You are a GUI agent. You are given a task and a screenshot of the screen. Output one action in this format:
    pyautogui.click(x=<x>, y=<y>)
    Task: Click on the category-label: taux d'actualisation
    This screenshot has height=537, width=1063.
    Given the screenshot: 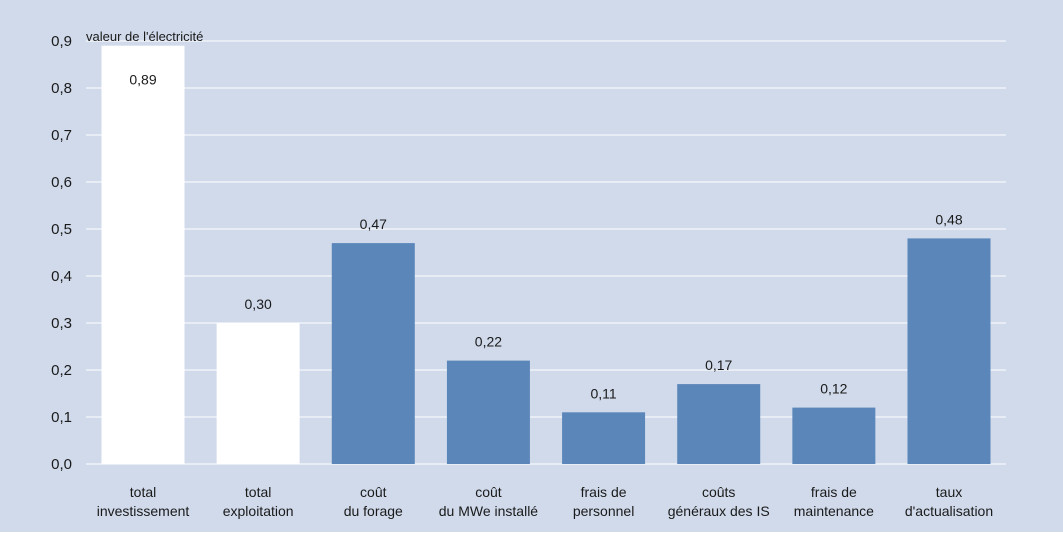 What is the action you would take?
    pyautogui.click(x=949, y=501)
    